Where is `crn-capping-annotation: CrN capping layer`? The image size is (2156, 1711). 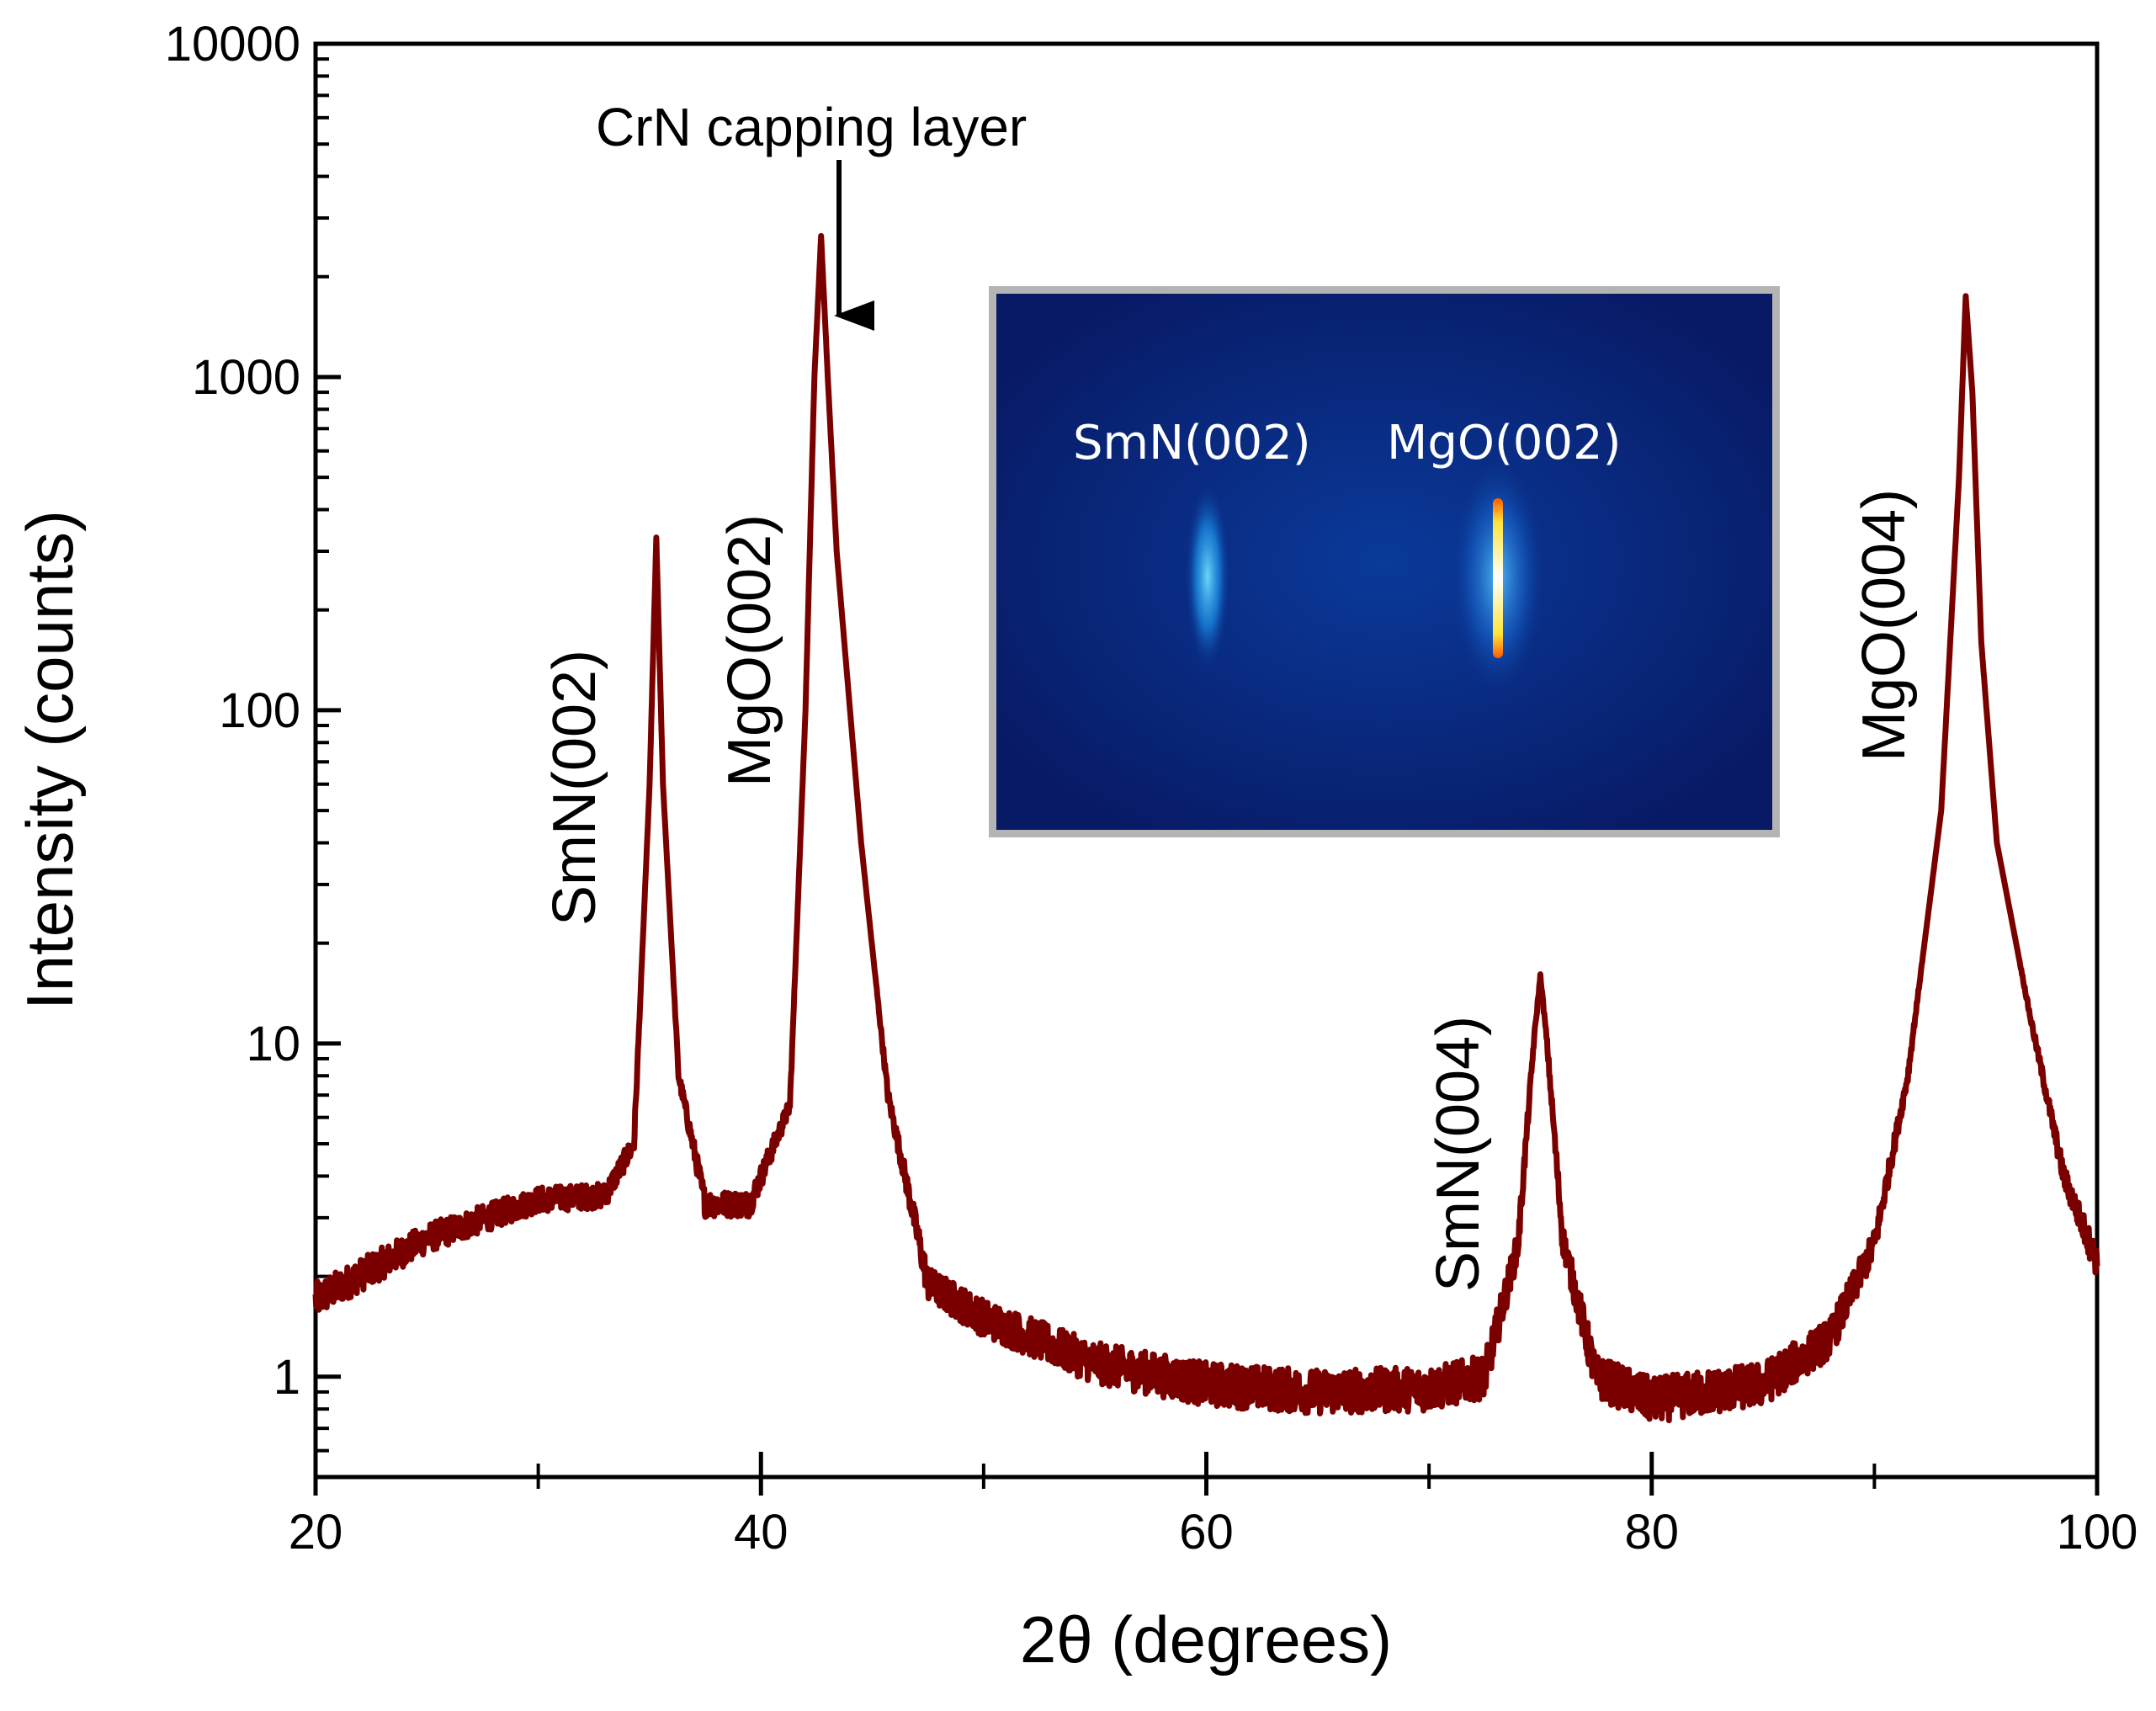 crn-capping-annotation: CrN capping layer is located at coordinates (811, 127).